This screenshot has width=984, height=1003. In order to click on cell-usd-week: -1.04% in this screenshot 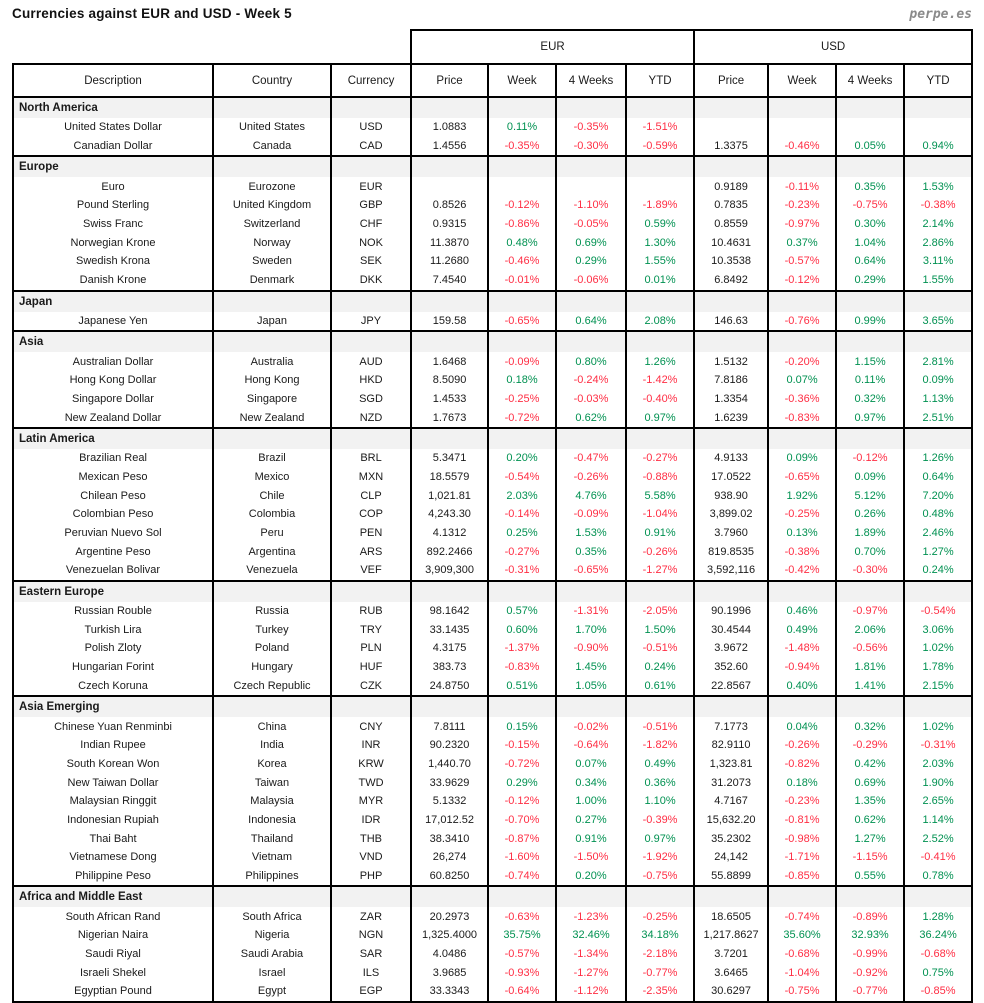, I will do `click(802, 973)`.